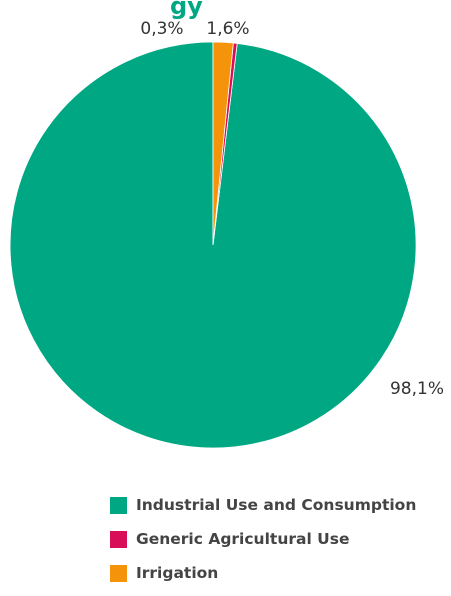 The image size is (451, 596). I want to click on pie-value-label-2: 1,6%, so click(227, 29).